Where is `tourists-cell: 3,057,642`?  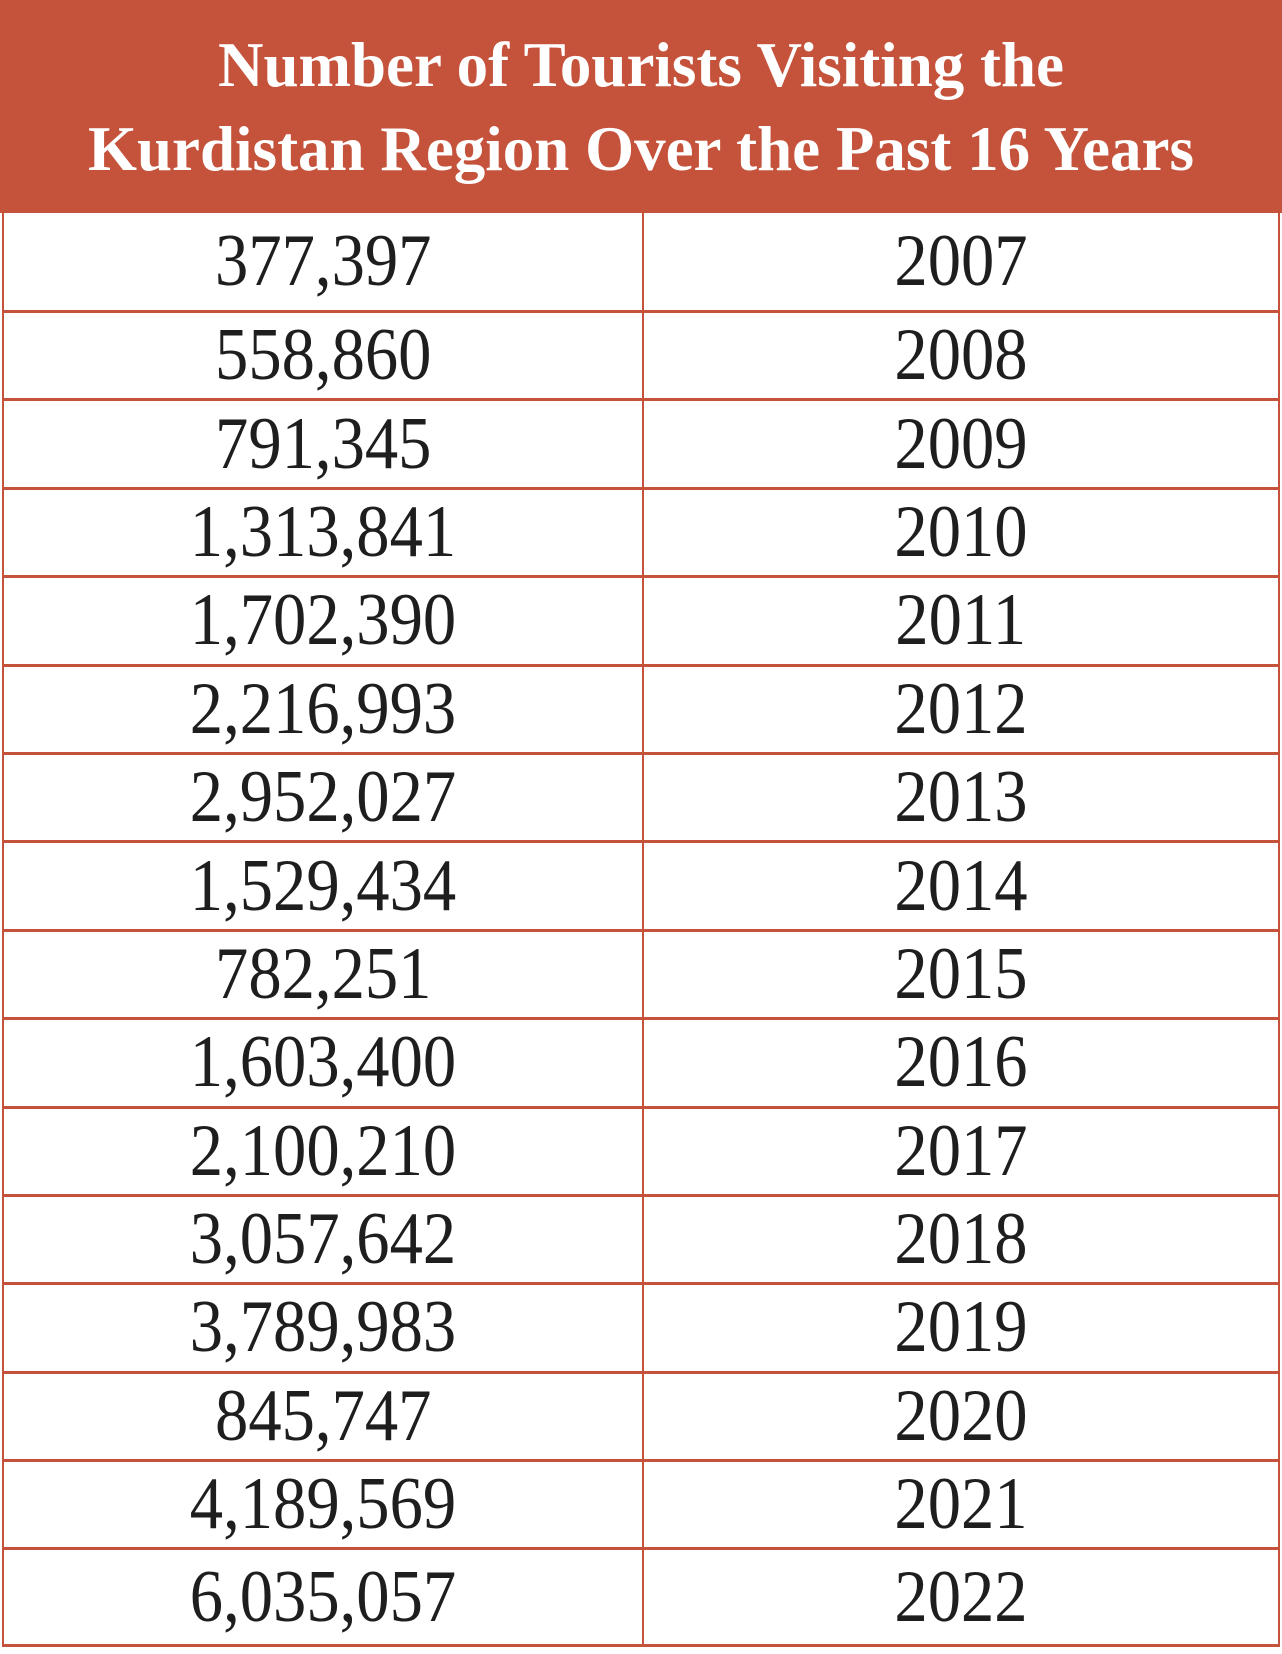 tourists-cell: 3,057,642 is located at coordinates (324, 1239).